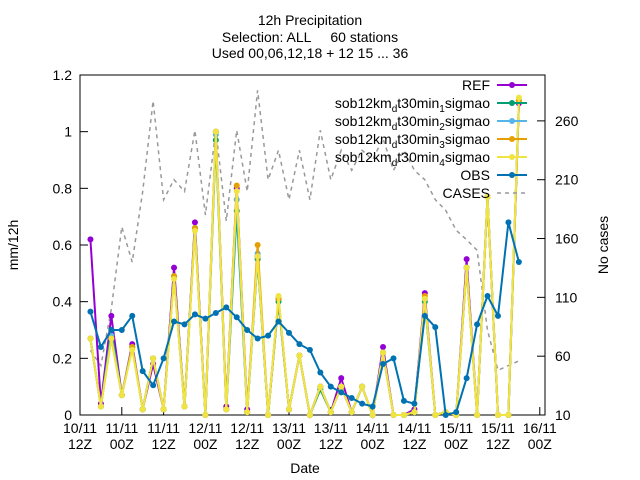 The height and width of the screenshot is (480, 640). I want to click on x-tick-label: 10/11 12Z, so click(80, 436).